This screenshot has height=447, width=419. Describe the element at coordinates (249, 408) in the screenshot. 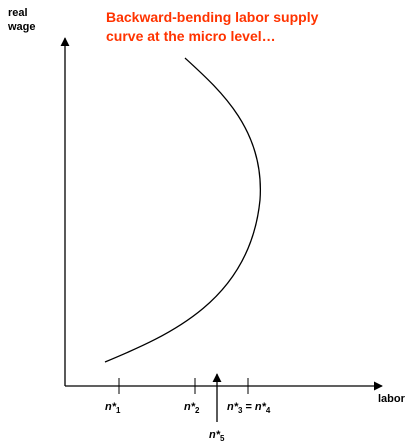

I see `x-label: n*3 = n*4` at that location.